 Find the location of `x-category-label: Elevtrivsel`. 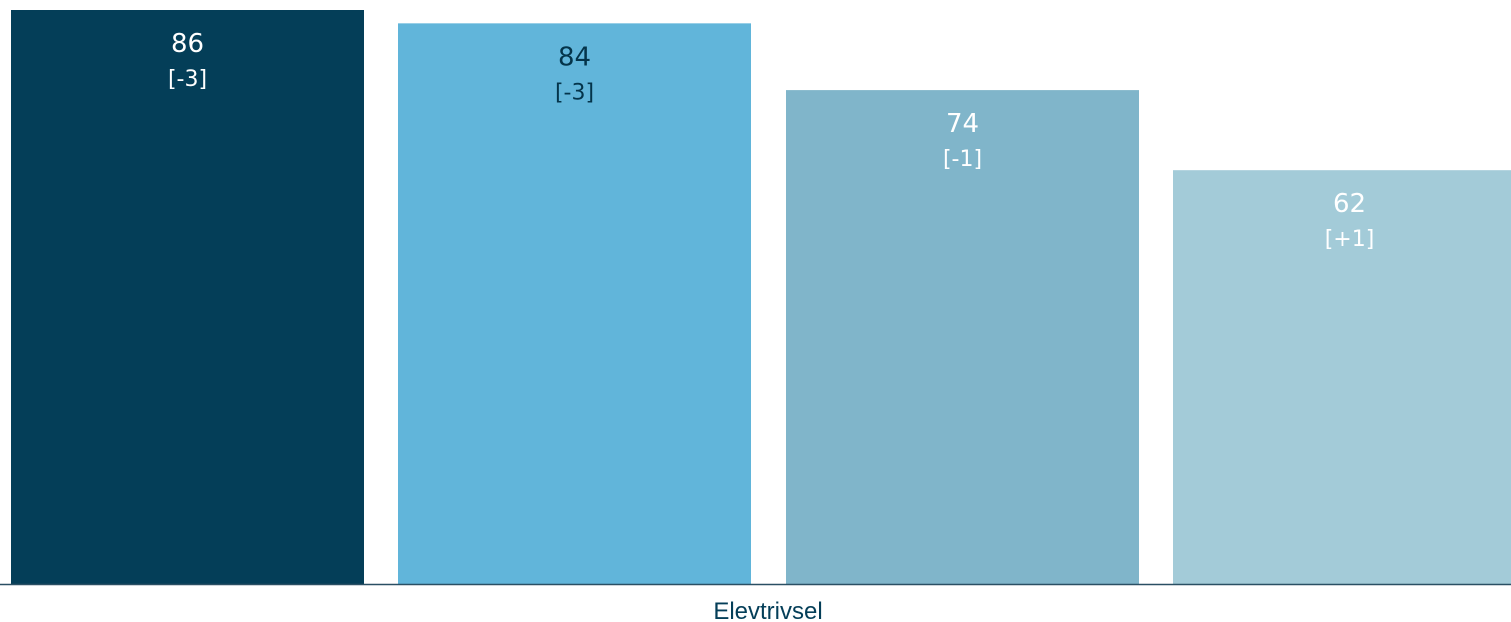

x-category-label: Elevtrivsel is located at coordinates (767, 610).